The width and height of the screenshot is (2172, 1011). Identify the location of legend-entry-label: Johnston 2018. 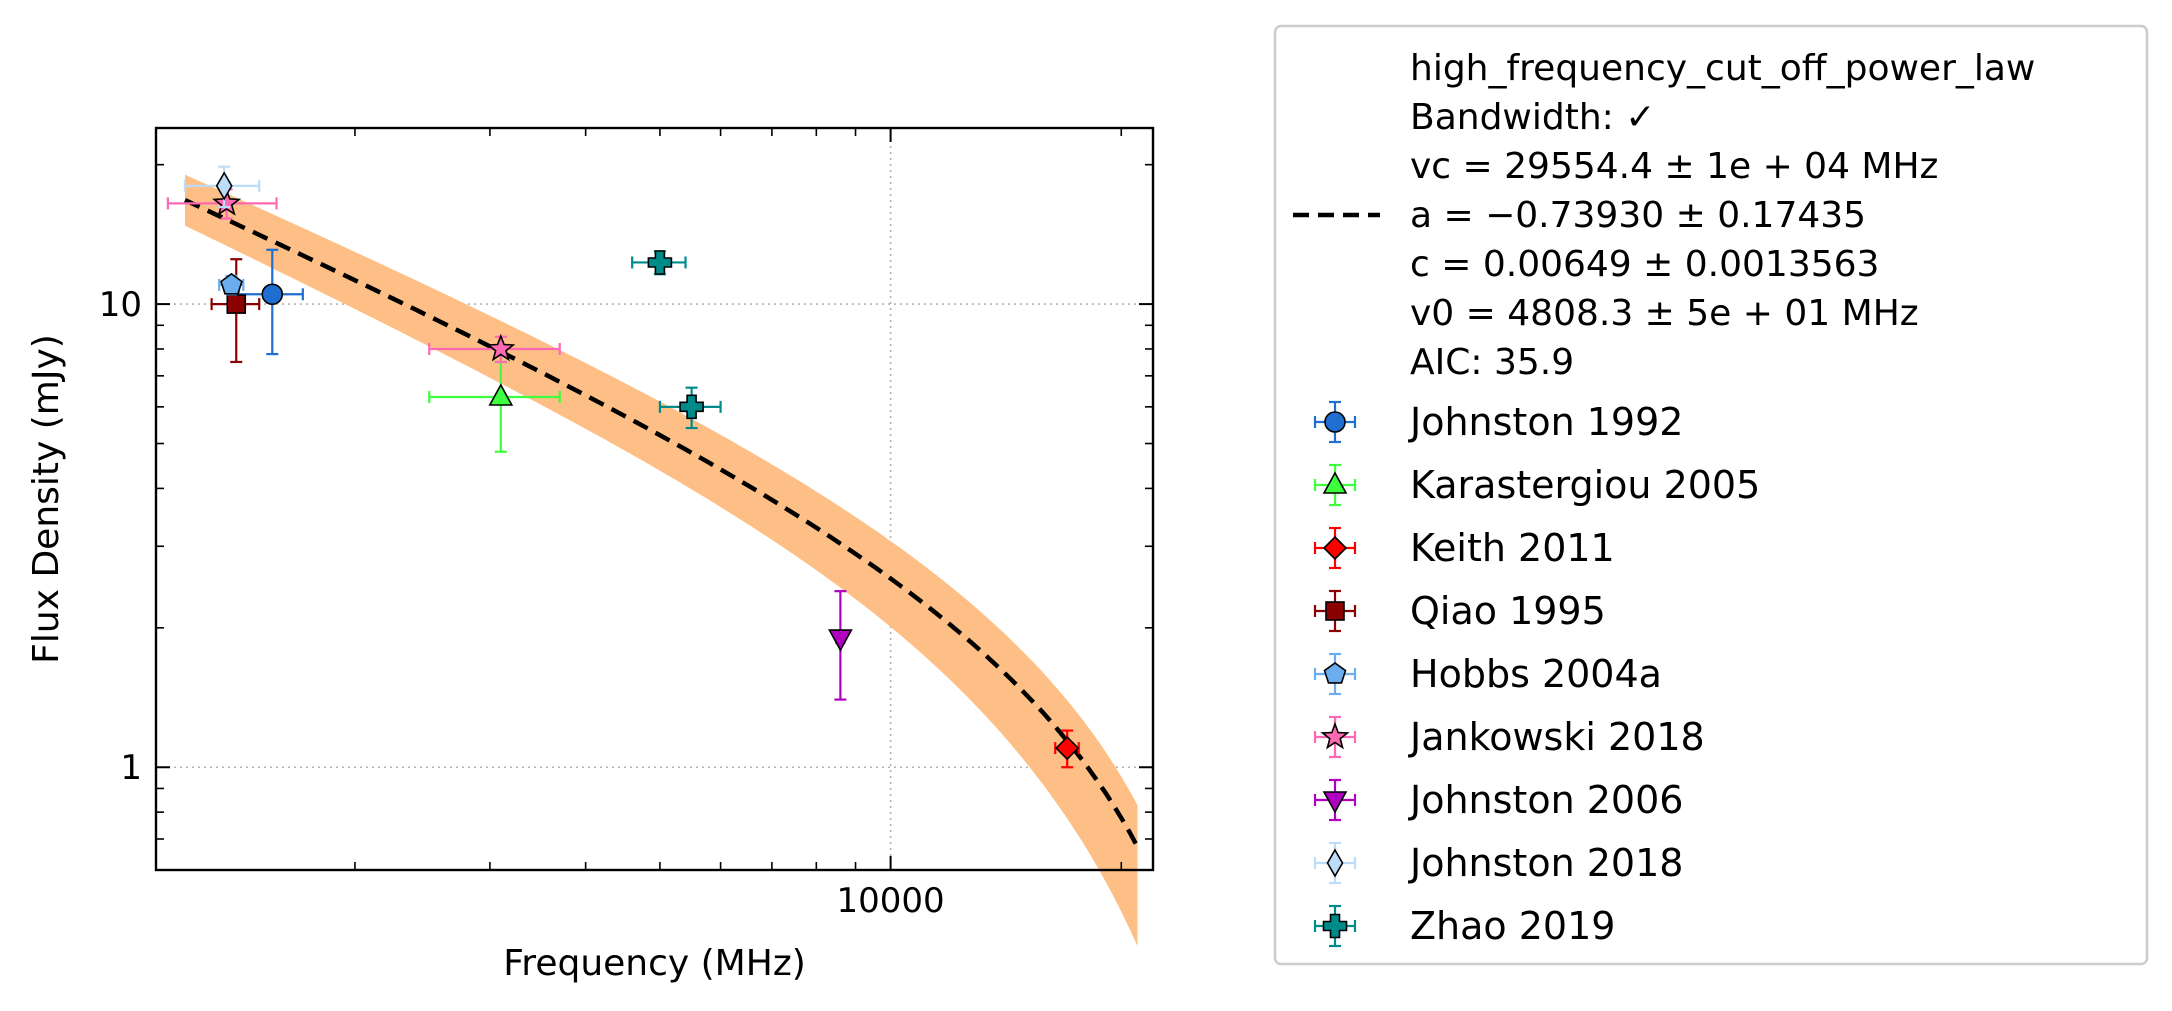
(1545, 863).